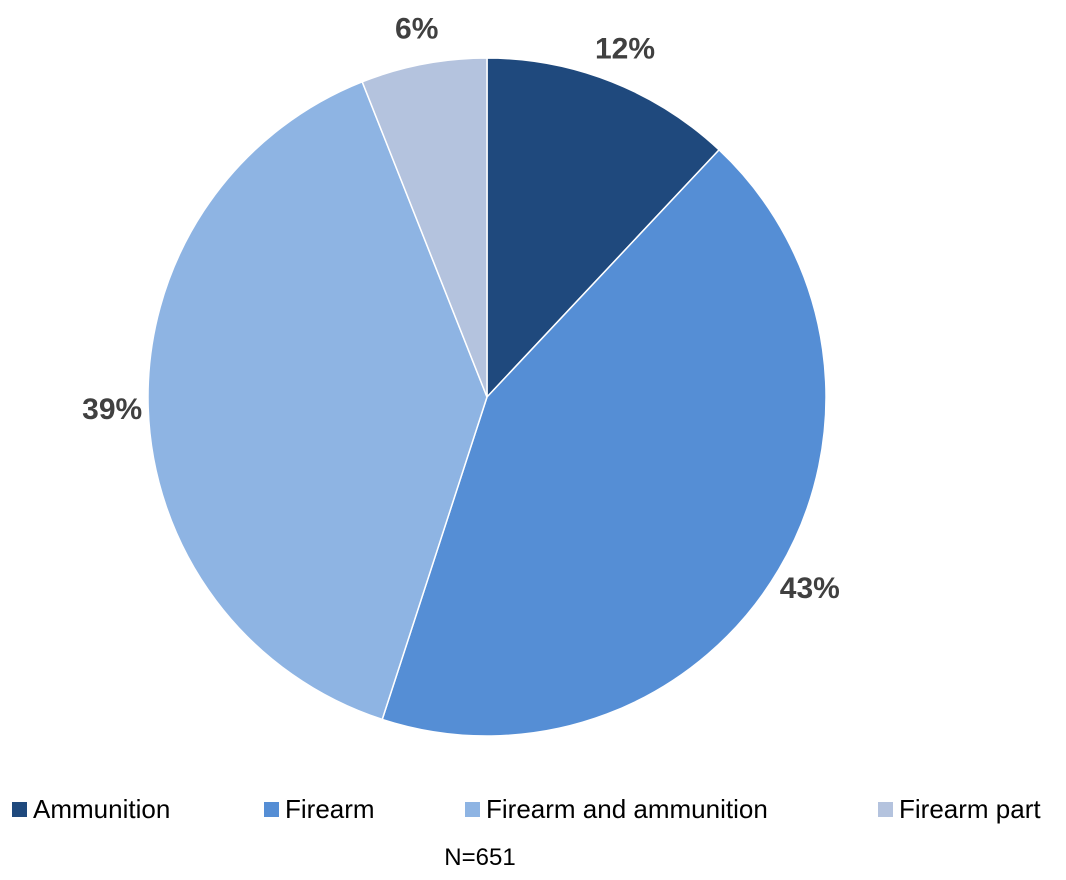 This screenshot has height=880, width=1066. I want to click on legend-swatch-firearm-and-ammunition, so click(472, 809).